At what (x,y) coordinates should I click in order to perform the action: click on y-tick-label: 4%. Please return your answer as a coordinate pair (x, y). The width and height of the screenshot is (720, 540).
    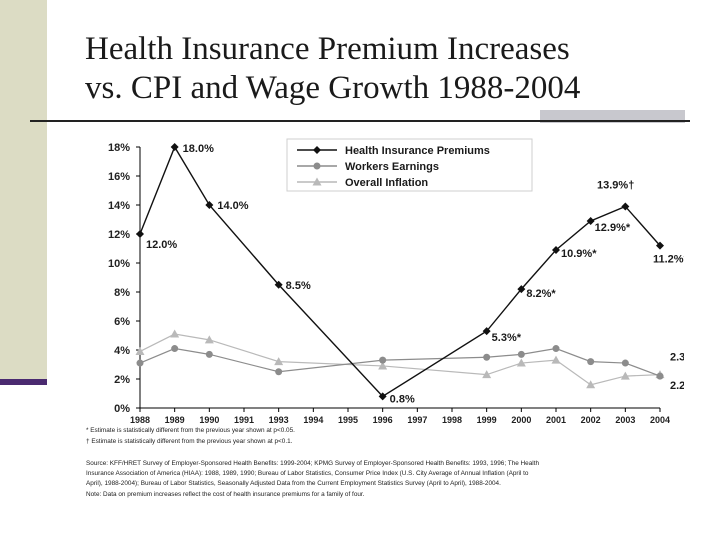
    Looking at the image, I should click on (122, 351).